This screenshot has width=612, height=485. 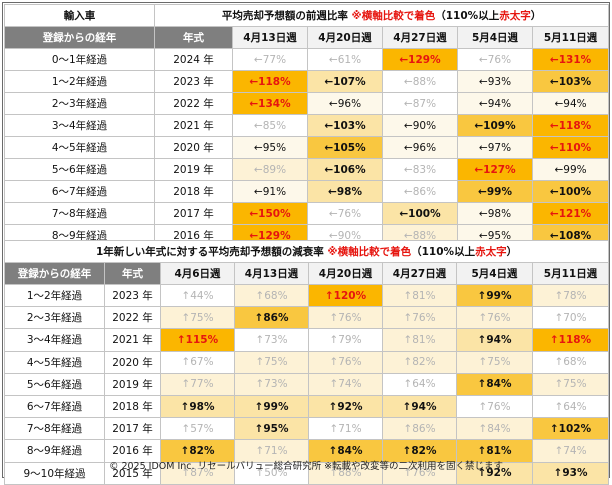 What do you see at coordinates (419, 340) in the screenshot?
I see `ratio-cell: ↑81%` at bounding box center [419, 340].